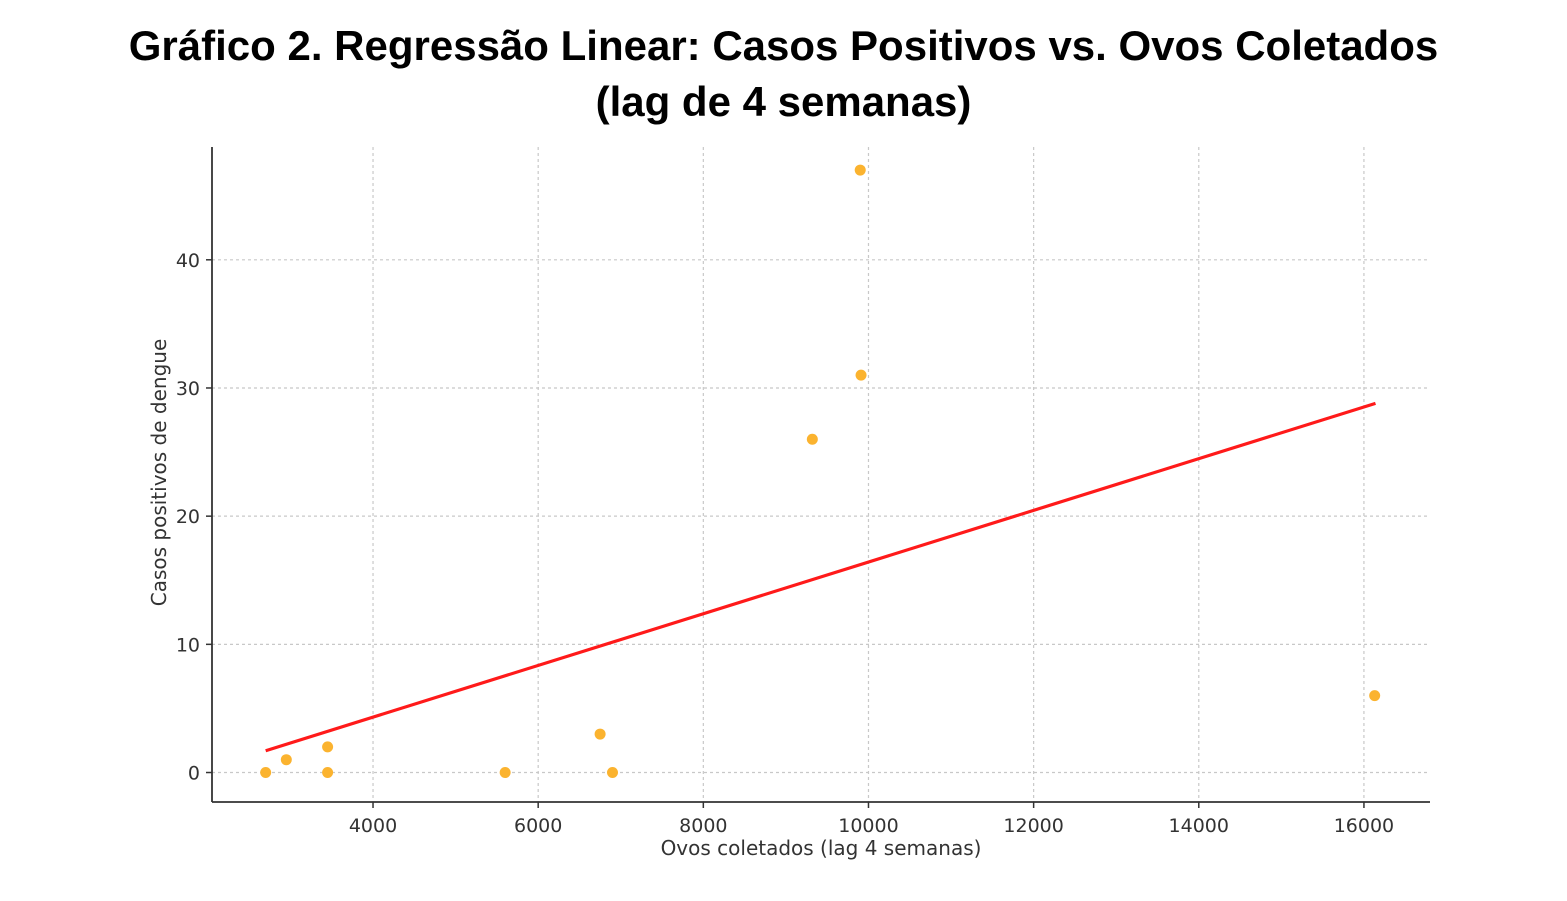 The width and height of the screenshot is (1567, 901). What do you see at coordinates (194, 774) in the screenshot?
I see `y-tick-label: 0` at bounding box center [194, 774].